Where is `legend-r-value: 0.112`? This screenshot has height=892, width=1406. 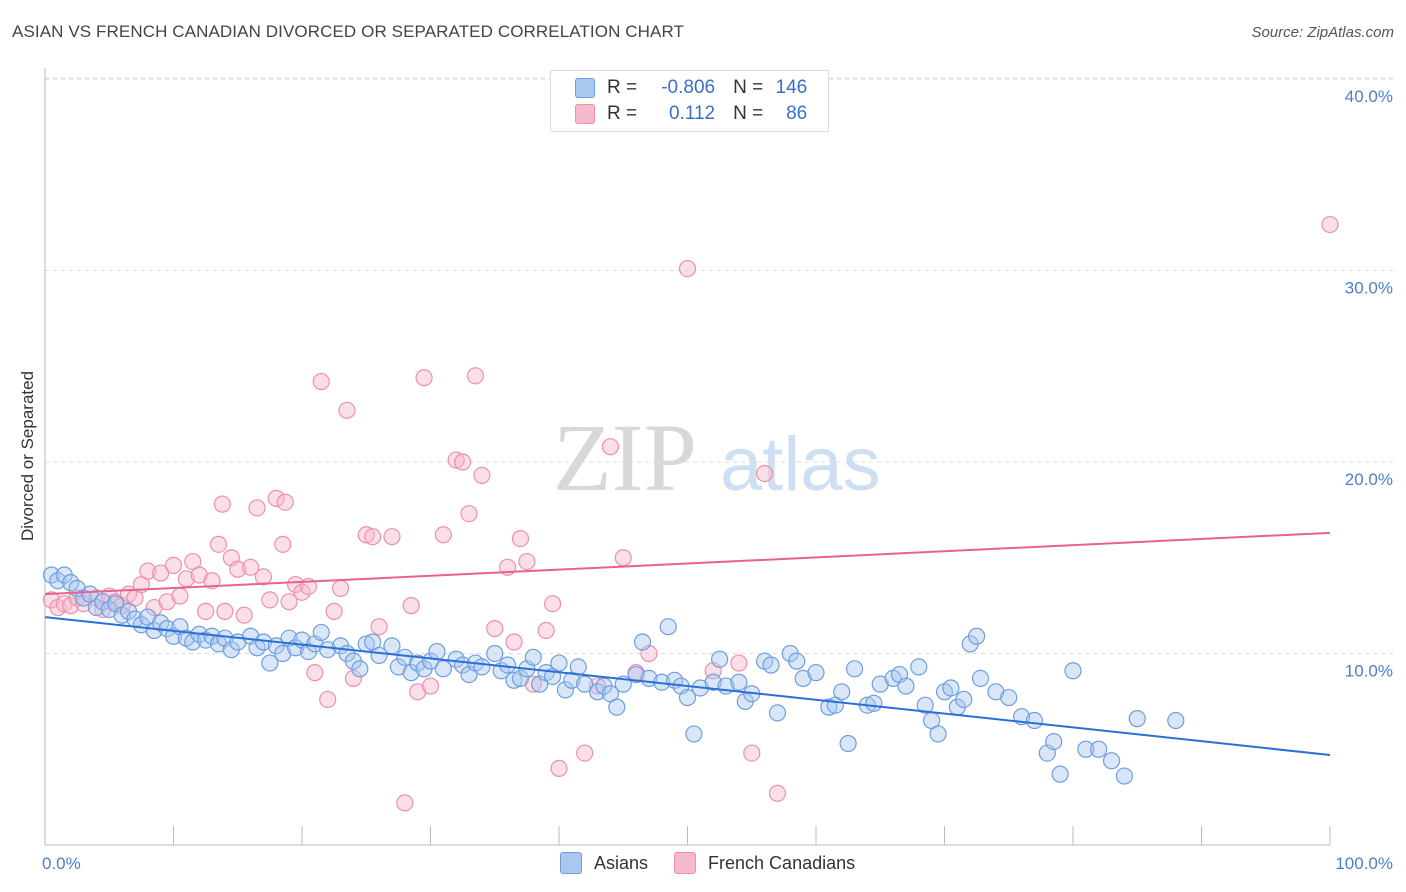 legend-r-value: 0.112 is located at coordinates (692, 113).